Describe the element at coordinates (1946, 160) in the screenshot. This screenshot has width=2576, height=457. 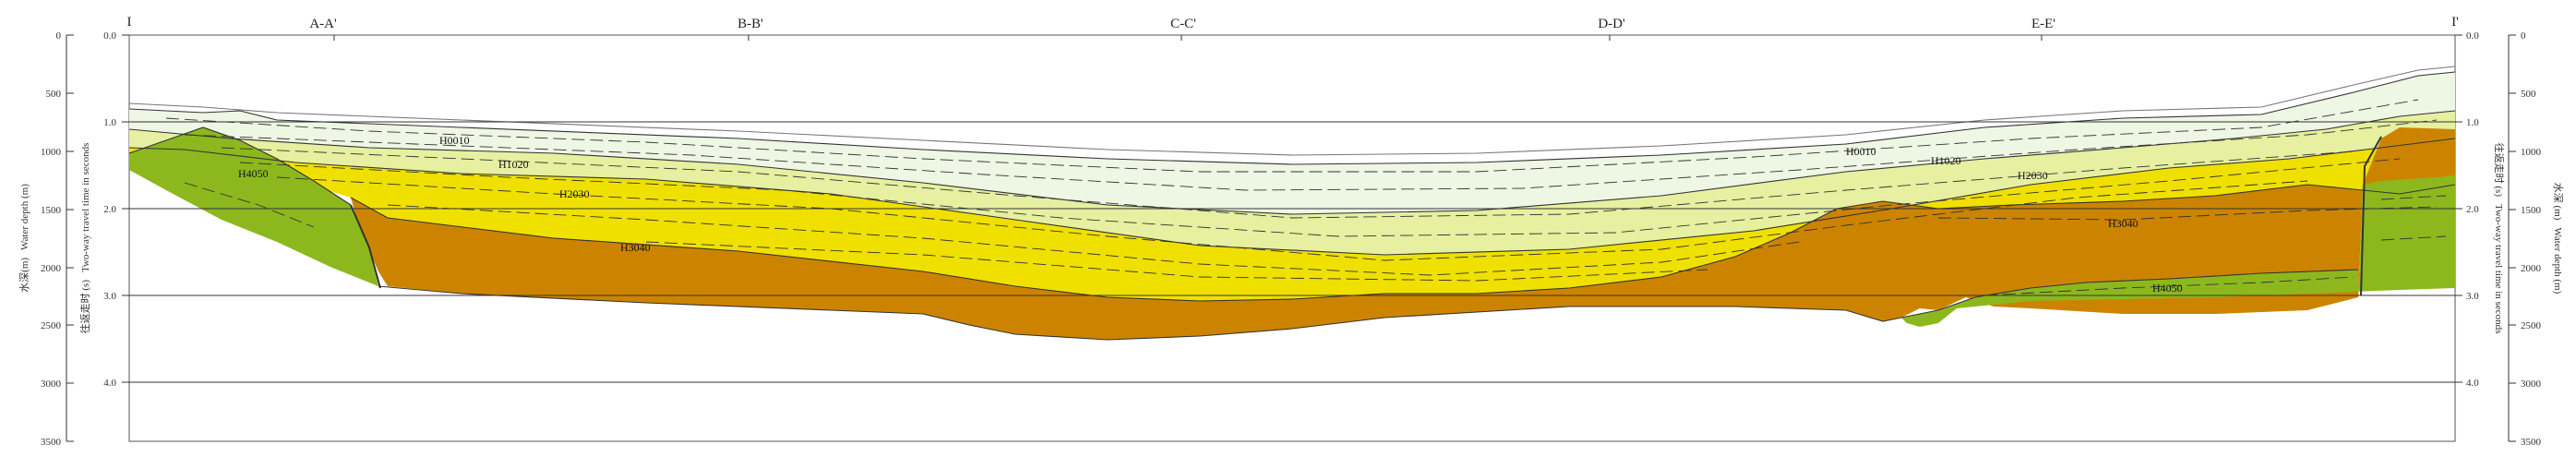
I see `unit-label-h1020-right: H1020` at that location.